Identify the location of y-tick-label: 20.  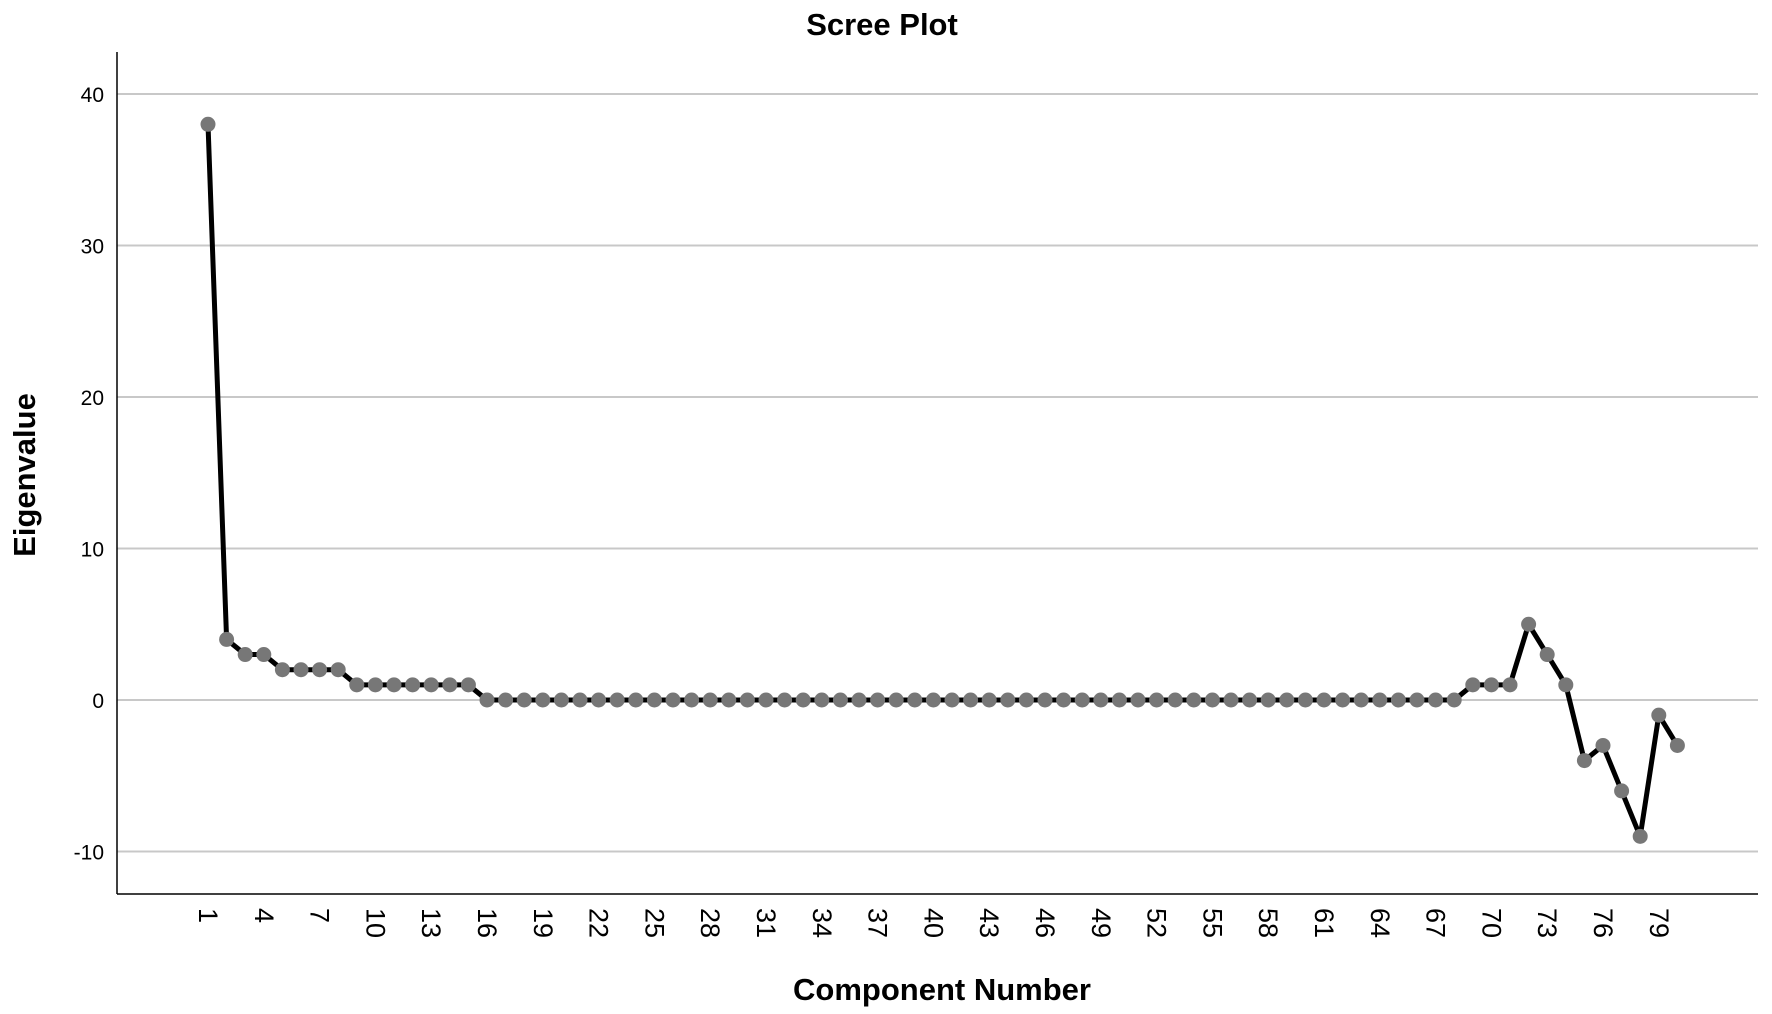
(92, 398).